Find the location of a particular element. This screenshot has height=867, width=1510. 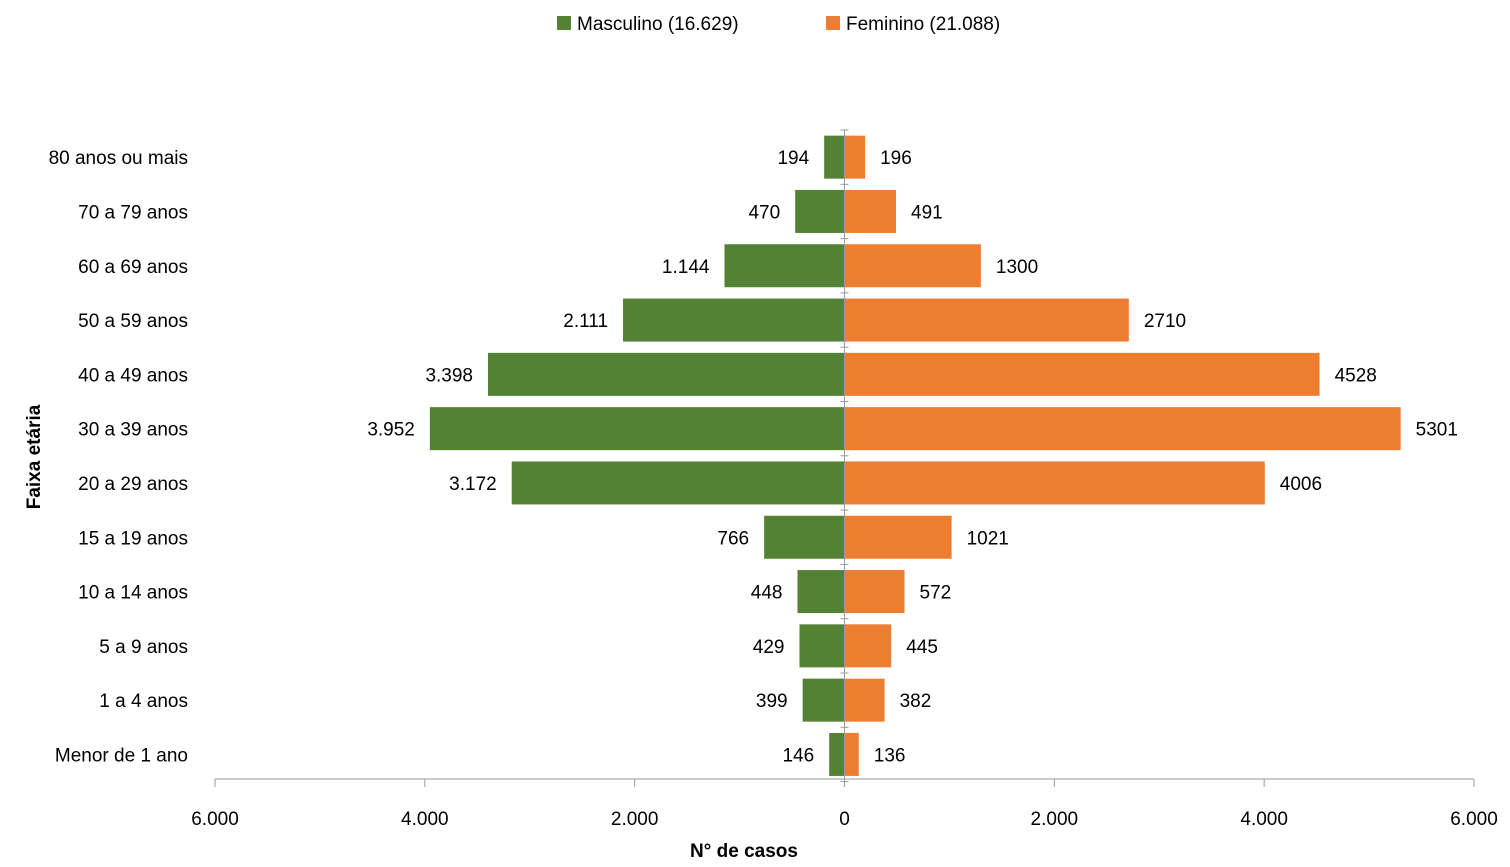

category-label-3: 50 a 59 anos is located at coordinates (133, 321).